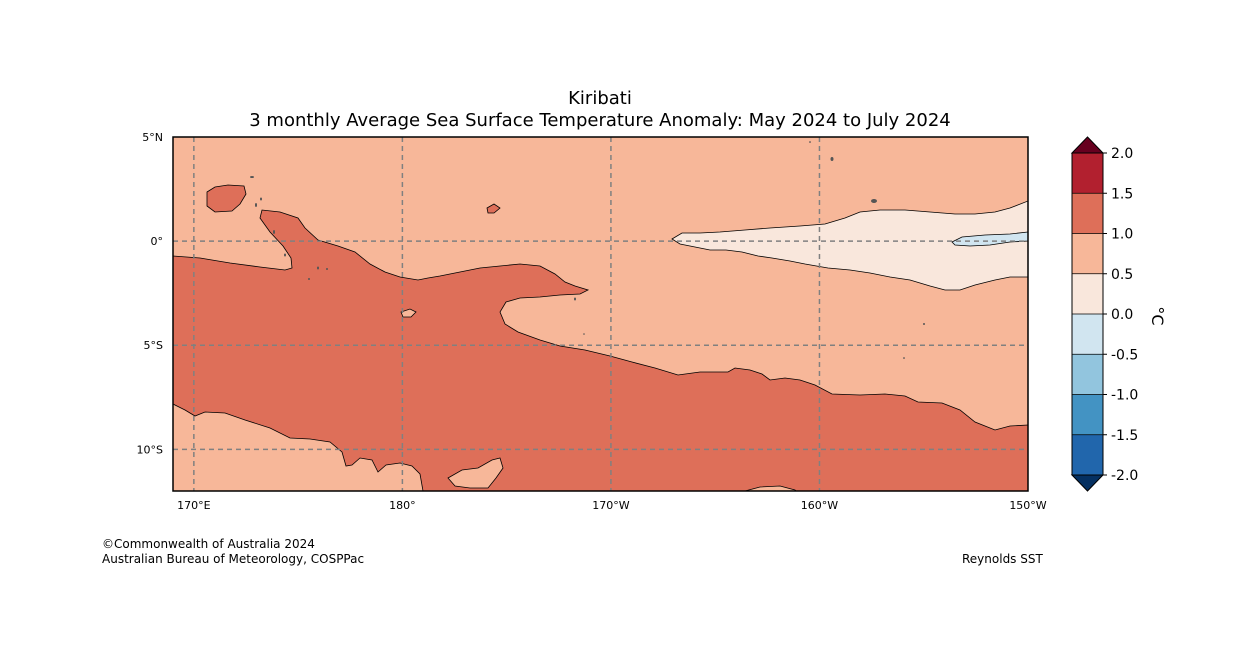 The width and height of the screenshot is (1258, 667). Describe the element at coordinates (153, 345) in the screenshot. I see `lat-tick-label: 5°S` at that location.